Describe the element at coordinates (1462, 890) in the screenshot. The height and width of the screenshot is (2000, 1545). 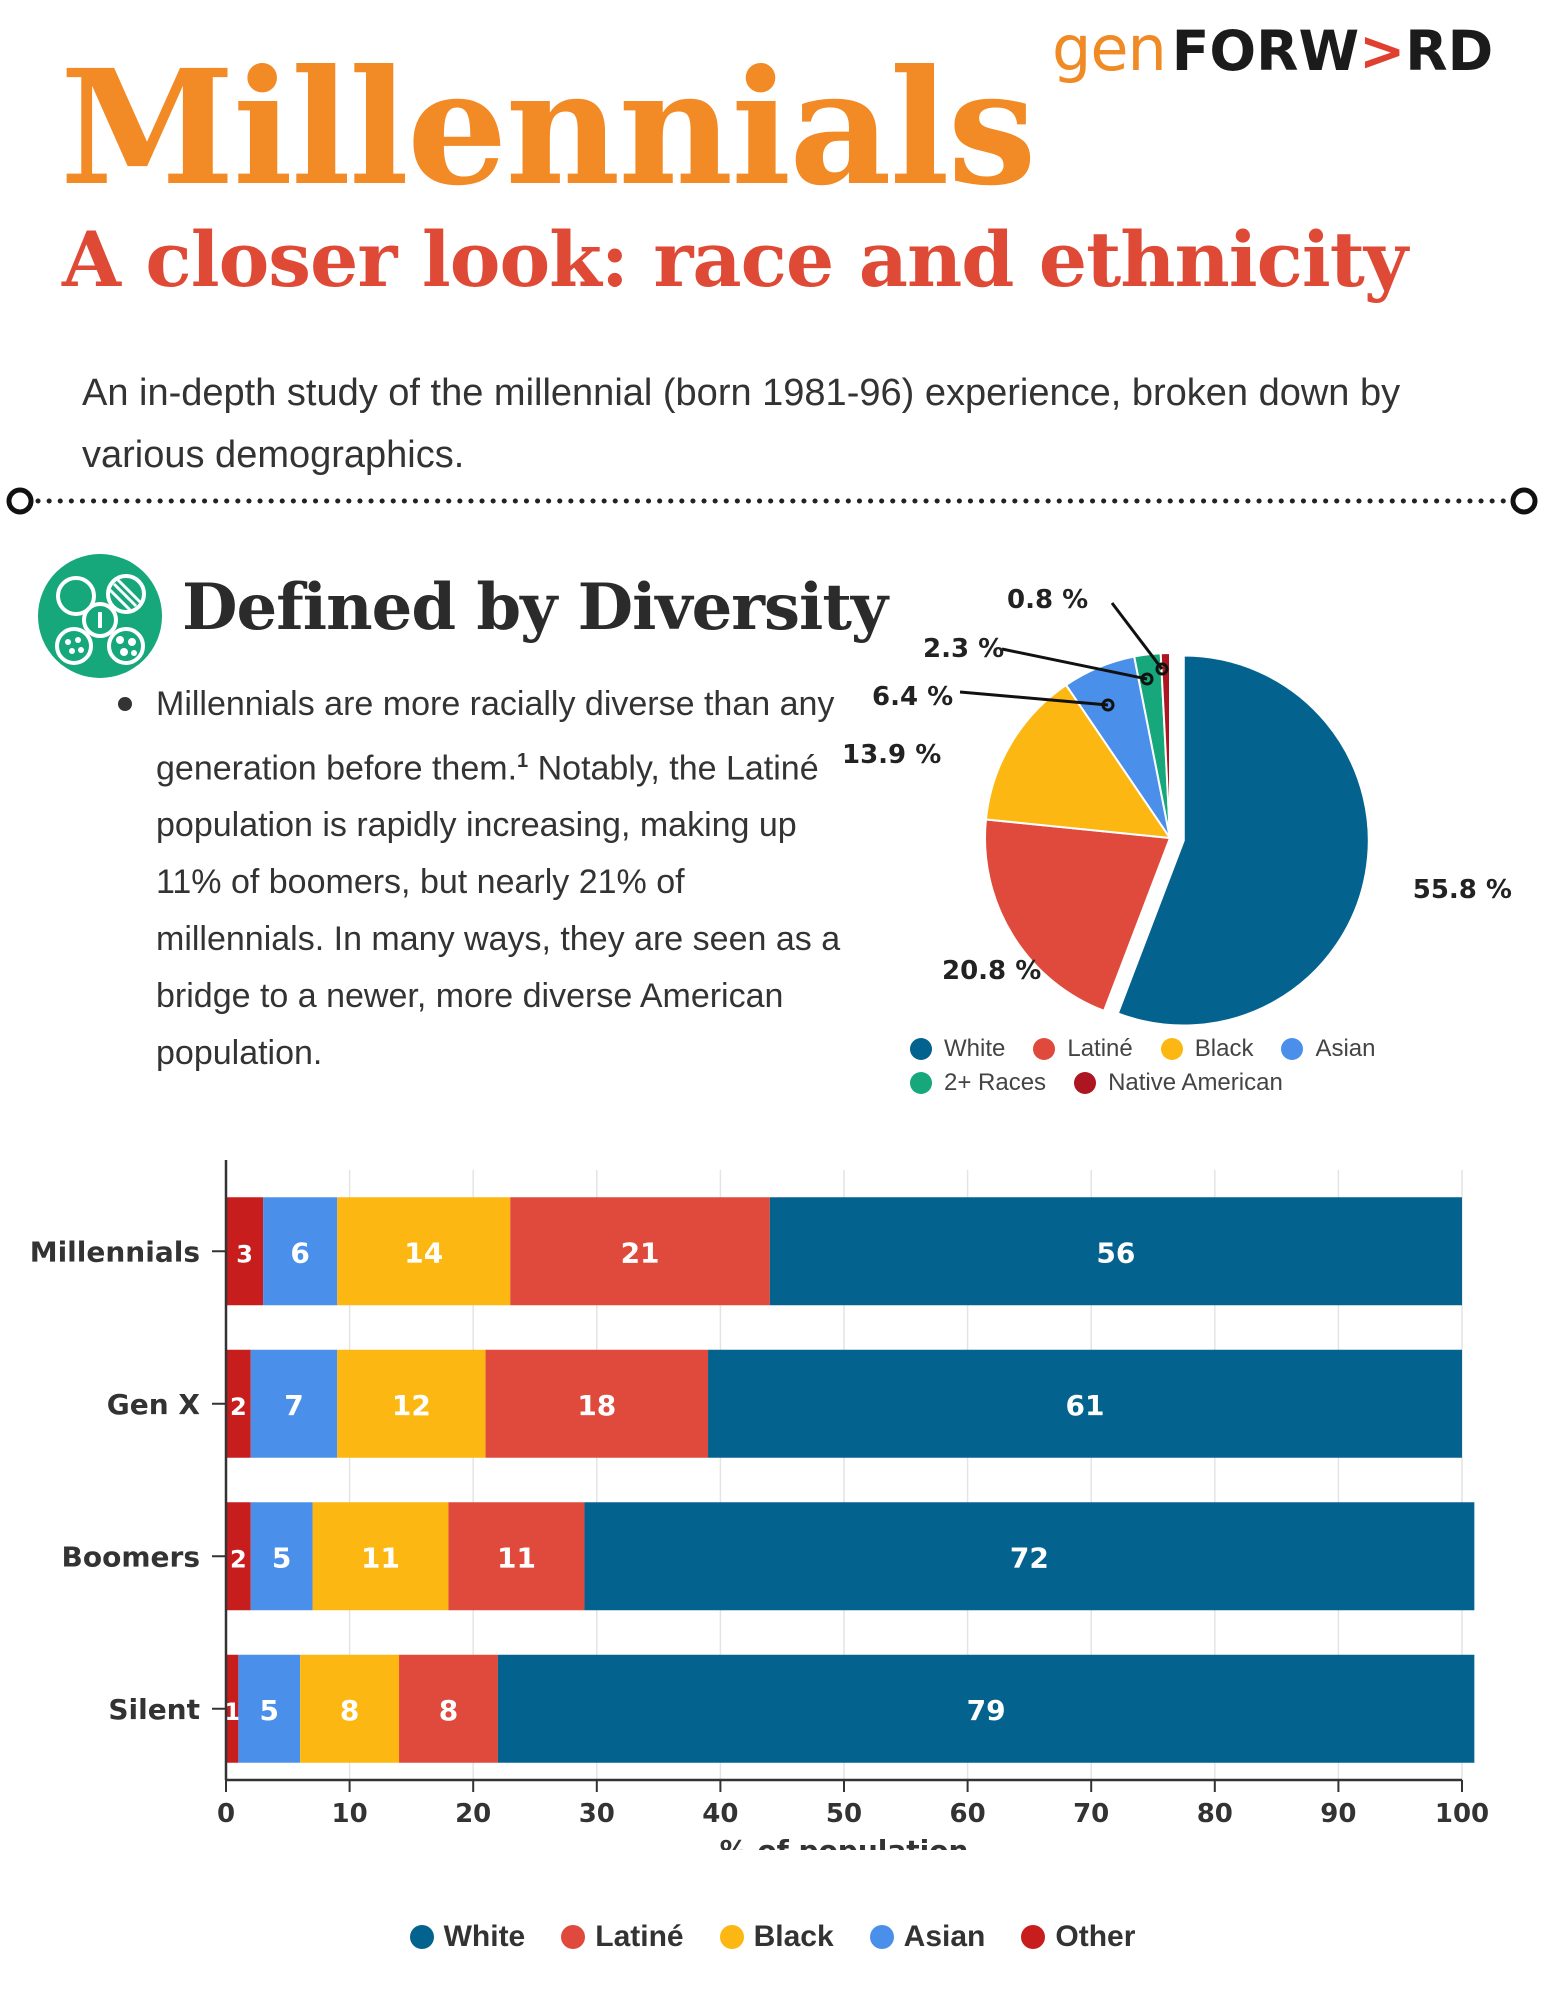
I see `pie-value-label: 55.8 %` at that location.